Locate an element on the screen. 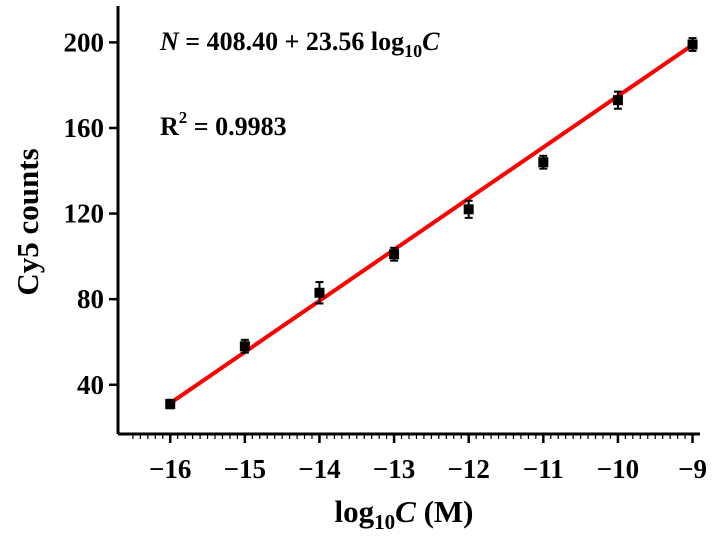 The height and width of the screenshot is (537, 719). y-tick-label: 120 is located at coordinates (84, 214).